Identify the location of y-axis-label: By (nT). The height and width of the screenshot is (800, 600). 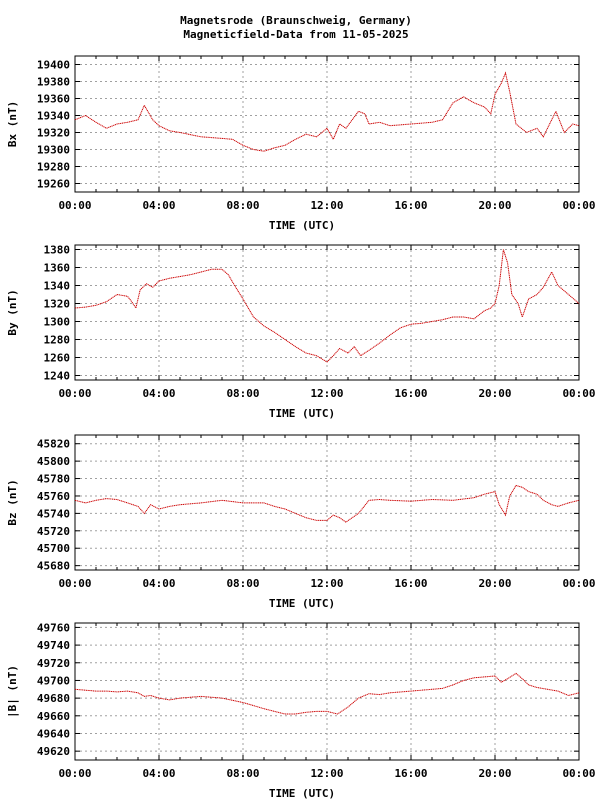
(12, 312).